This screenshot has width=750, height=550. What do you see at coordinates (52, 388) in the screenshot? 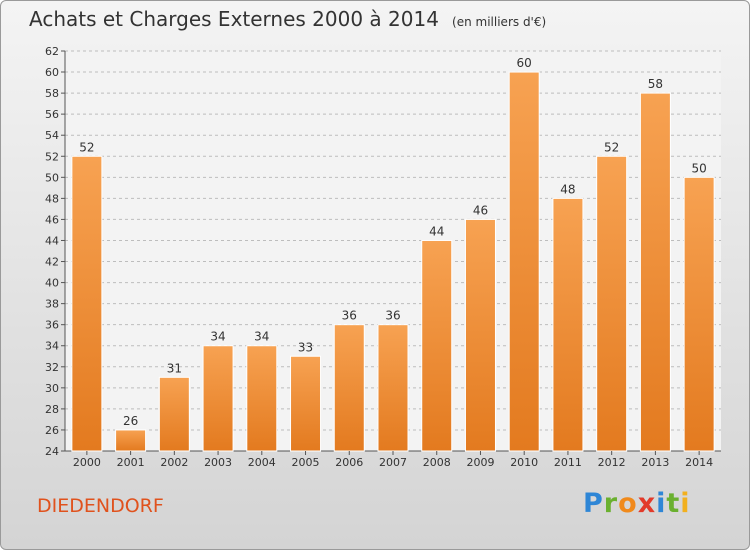
I see `y-tick-label: 30` at bounding box center [52, 388].